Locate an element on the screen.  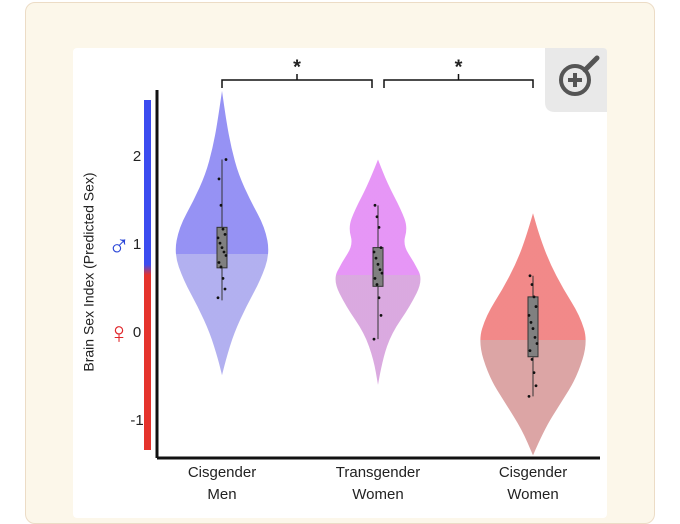
x-tick-label: Cisgender Women is located at coordinates (533, 483).